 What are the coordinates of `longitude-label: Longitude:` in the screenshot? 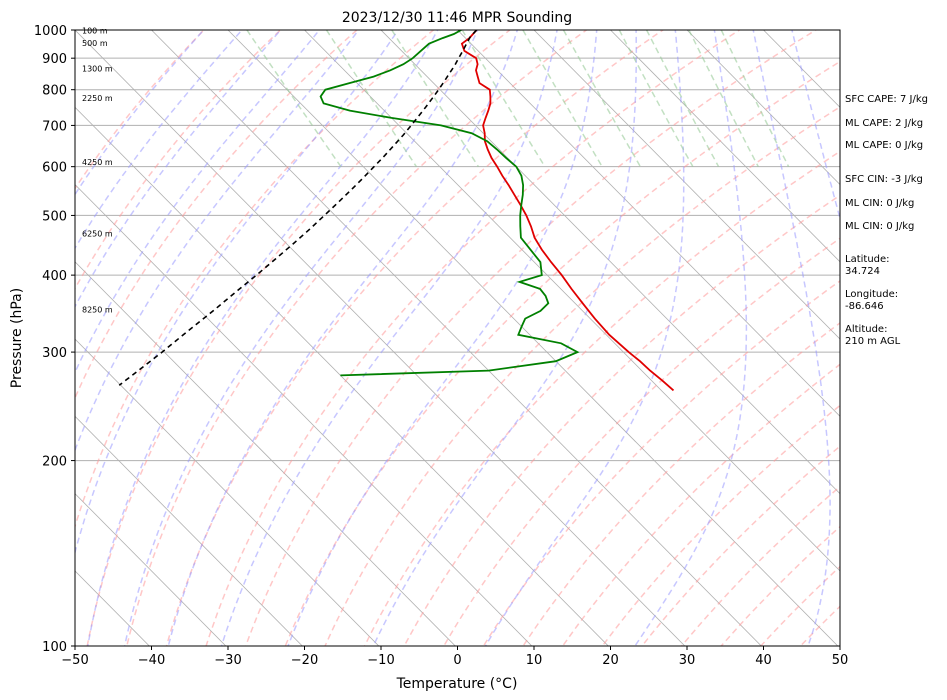 It's located at (871, 294).